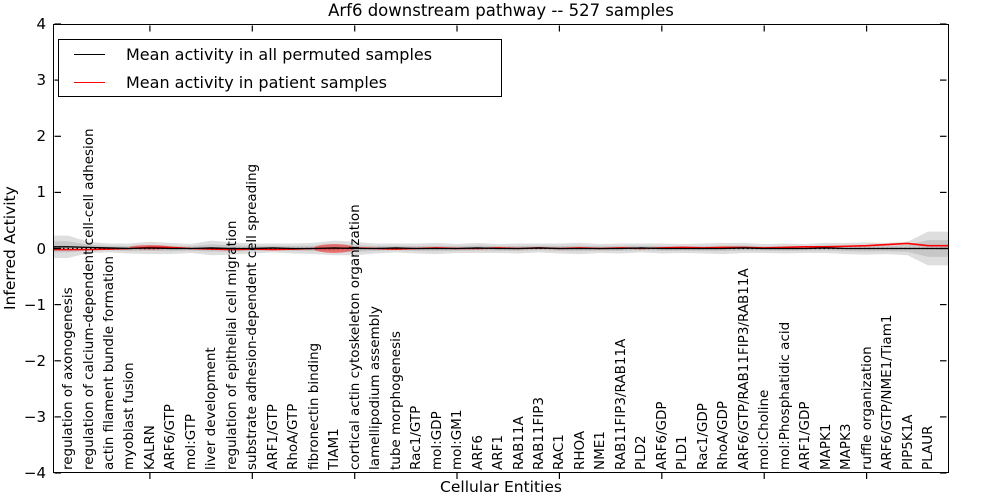 Image resolution: width=1000 pixels, height=500 pixels. What do you see at coordinates (34, 304) in the screenshot?
I see `y-tick-label: −1` at bounding box center [34, 304].